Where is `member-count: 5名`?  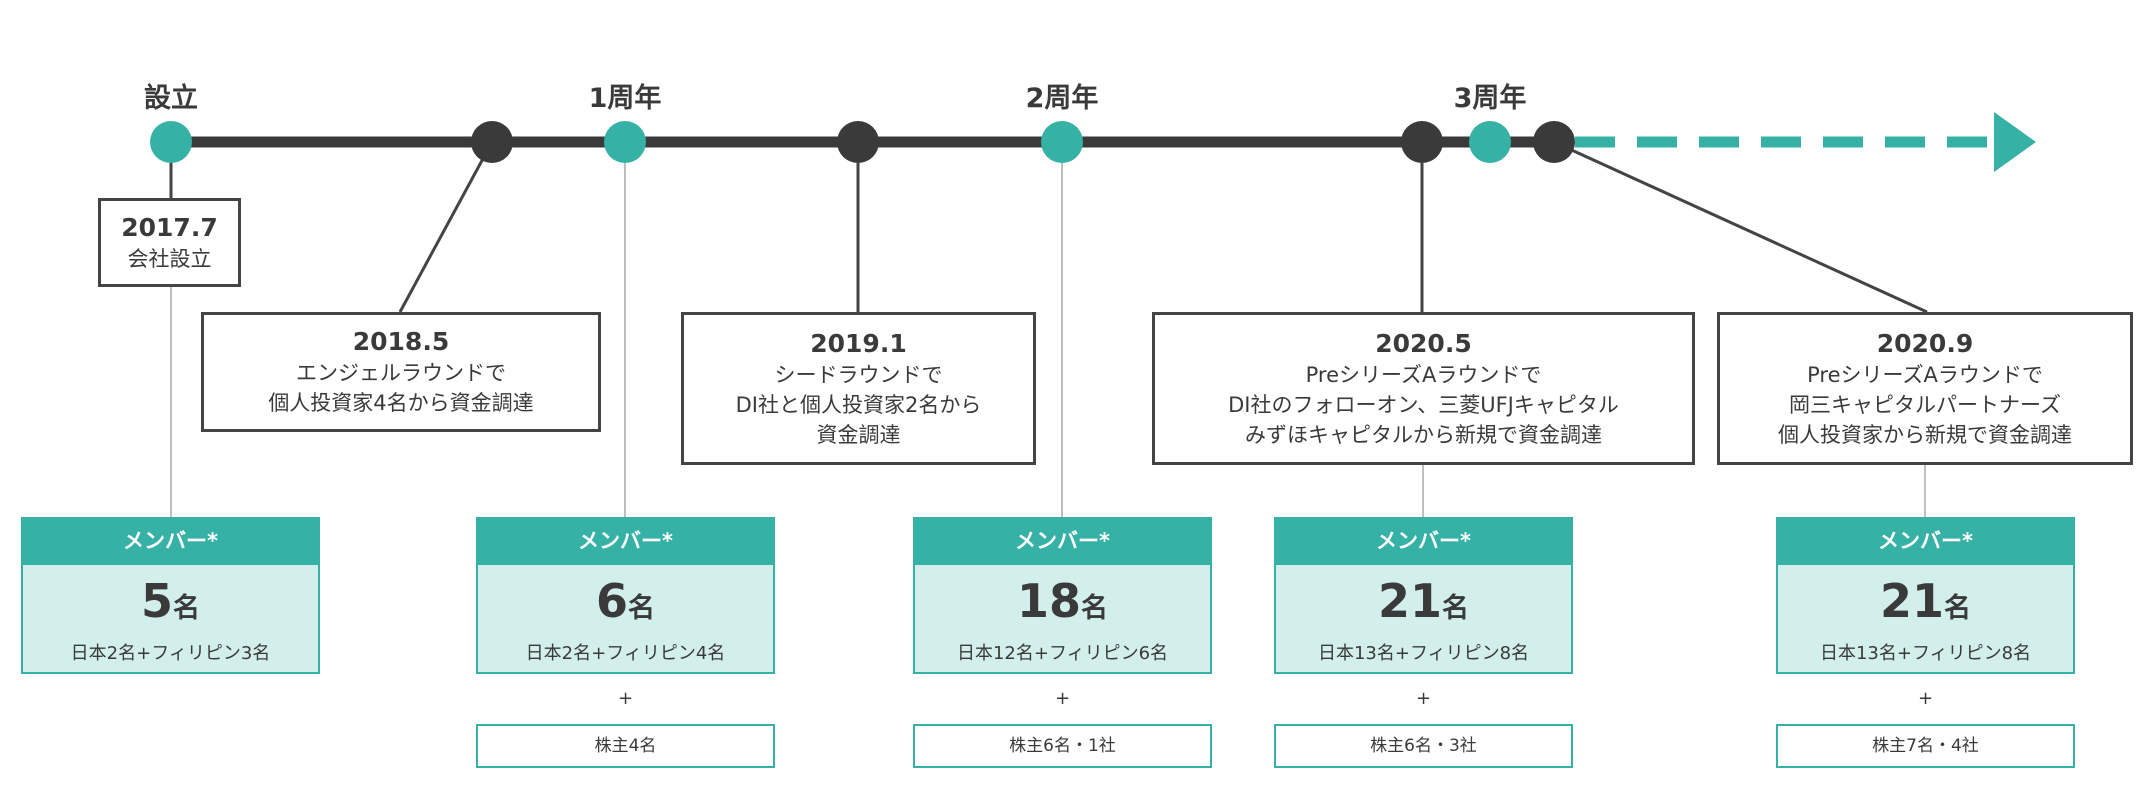
member-count: 5名 is located at coordinates (170, 605).